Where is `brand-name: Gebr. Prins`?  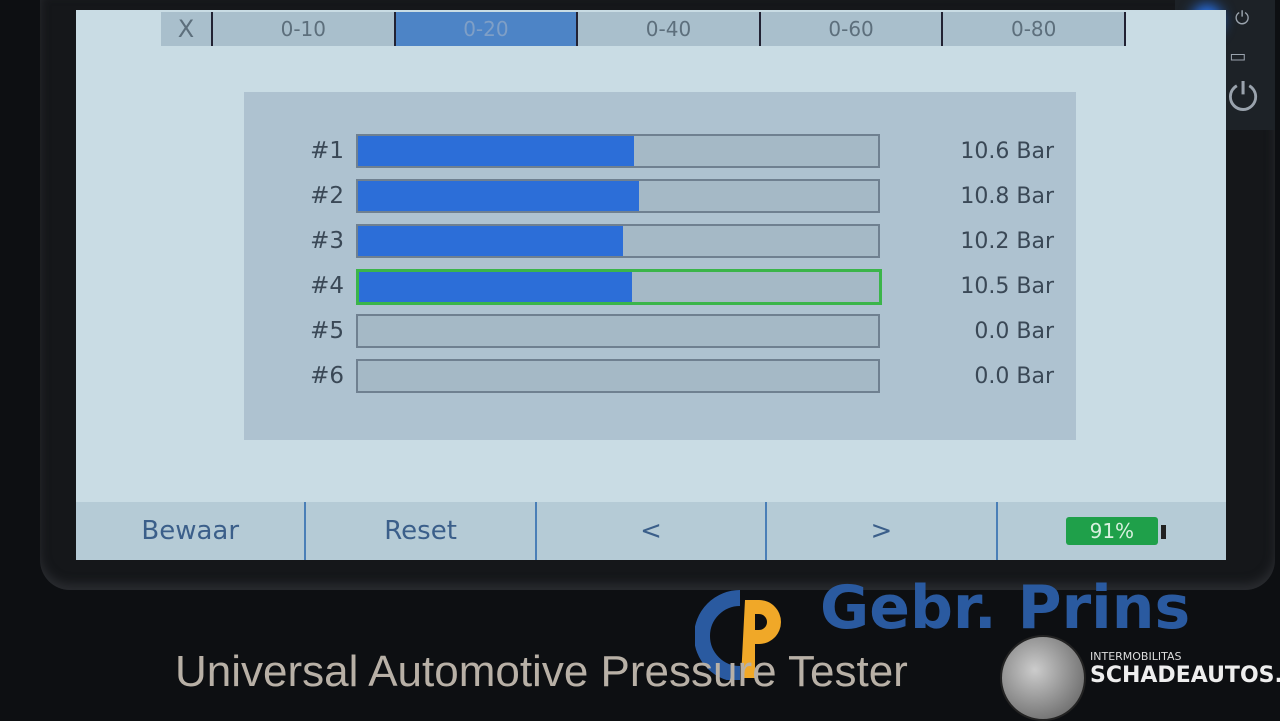
brand-name: Gebr. Prins is located at coordinates (1005, 608).